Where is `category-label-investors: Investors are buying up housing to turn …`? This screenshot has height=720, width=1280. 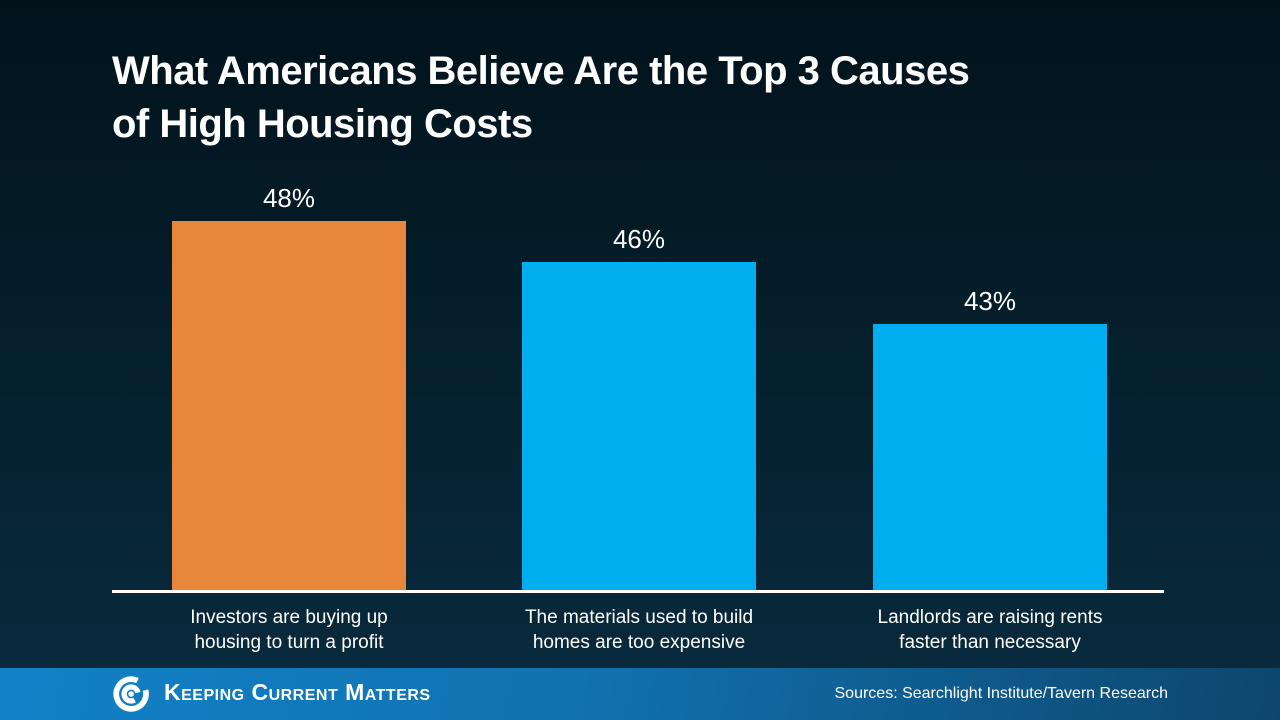 category-label-investors: Investors are buying up housing to turn … is located at coordinates (289, 630).